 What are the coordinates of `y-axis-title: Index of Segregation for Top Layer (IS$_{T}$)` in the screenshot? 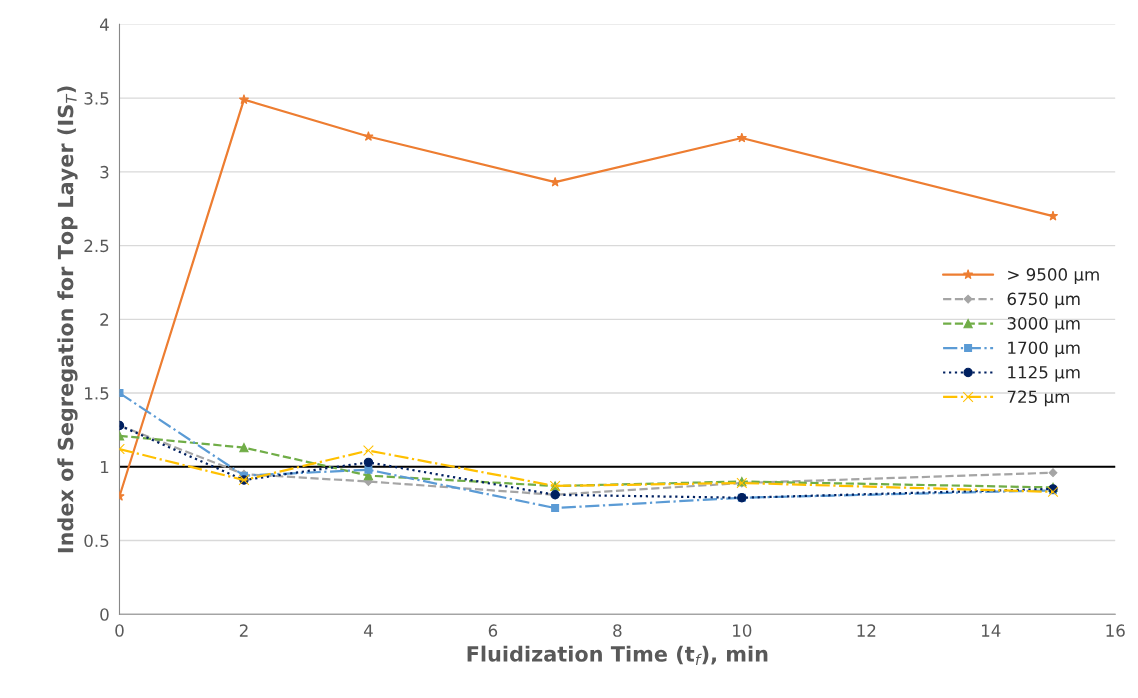 It's located at (67, 319).